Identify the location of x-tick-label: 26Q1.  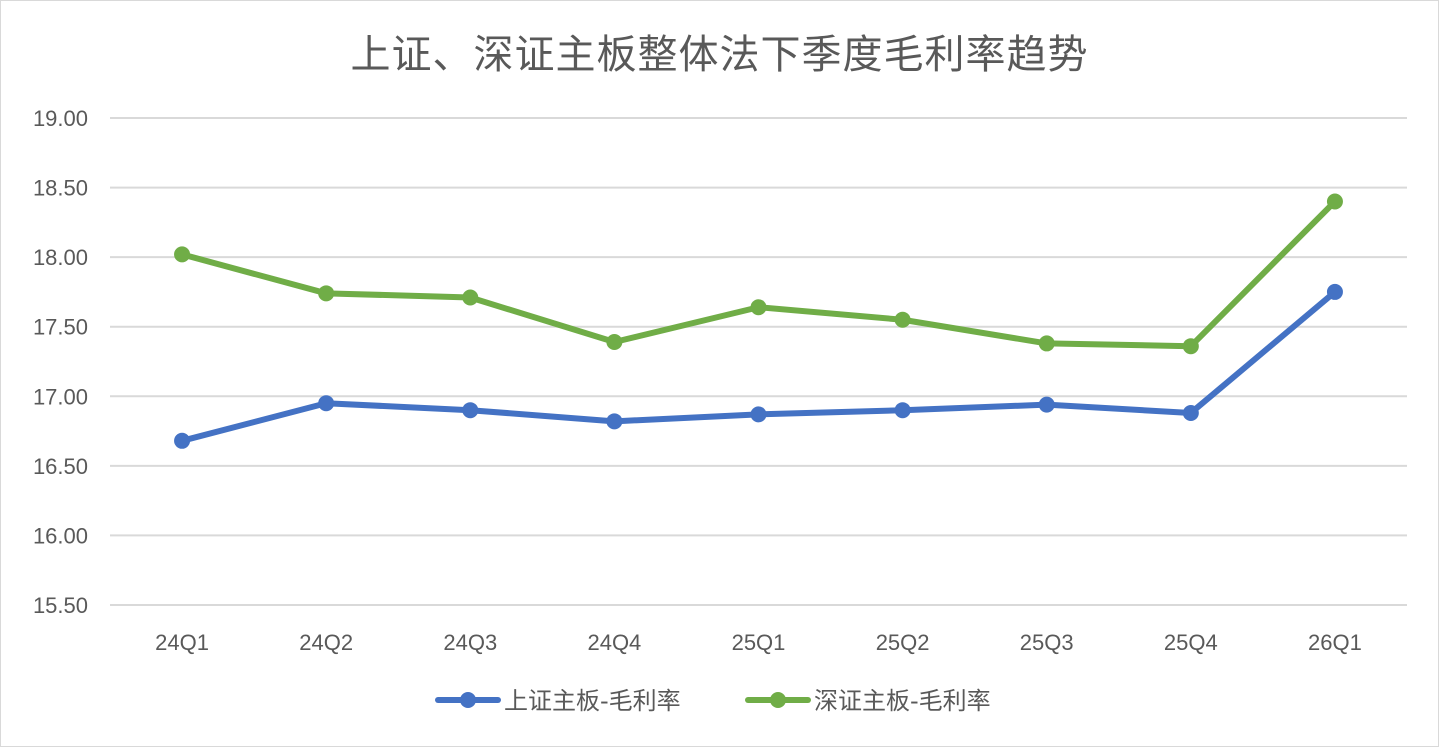
(1335, 642).